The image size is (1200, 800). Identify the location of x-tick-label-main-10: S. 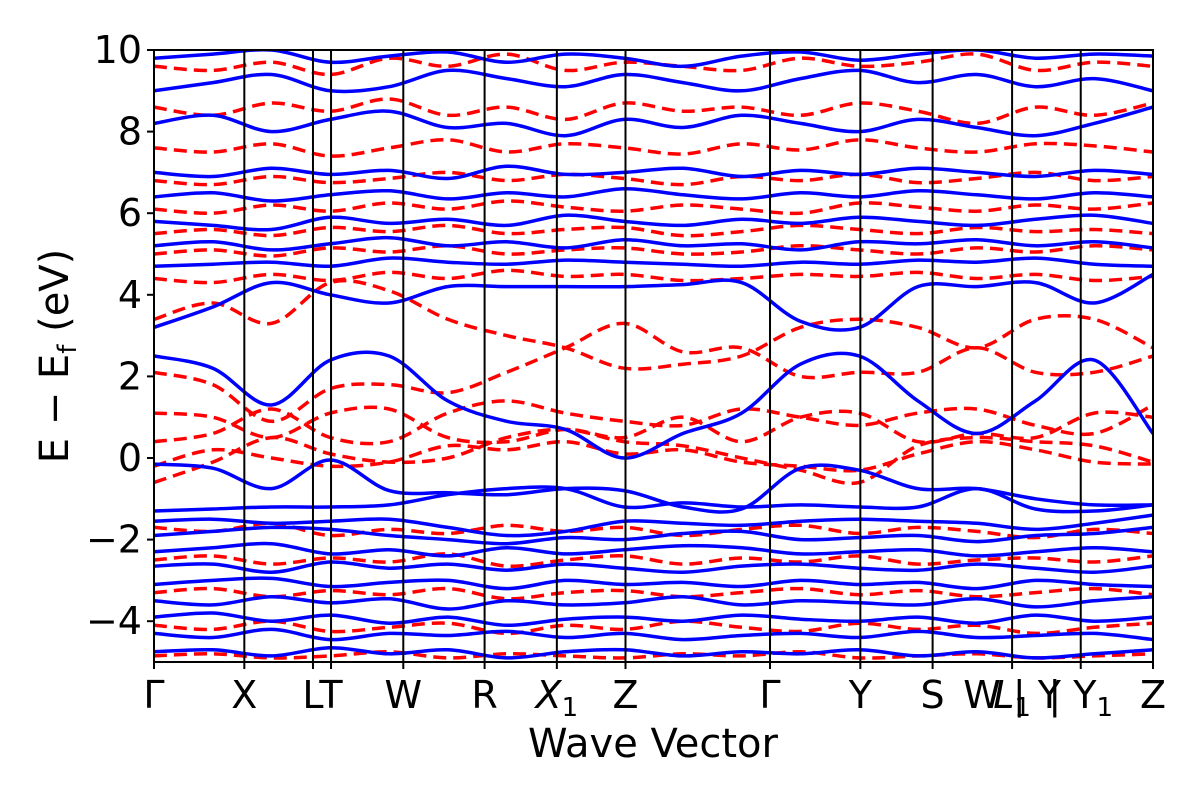
(933, 695).